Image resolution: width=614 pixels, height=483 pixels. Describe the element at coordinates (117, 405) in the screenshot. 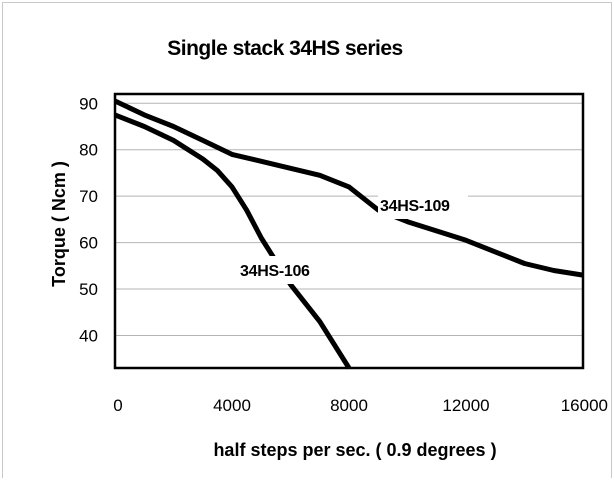

I see `x-tick-label: 0` at that location.